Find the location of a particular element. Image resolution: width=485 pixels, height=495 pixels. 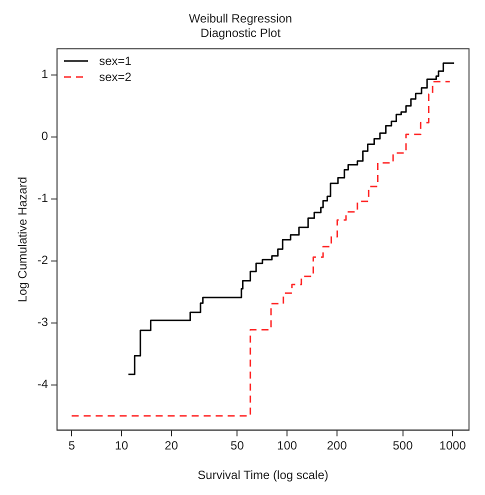

y-tick-label: -4 is located at coordinates (42, 384).